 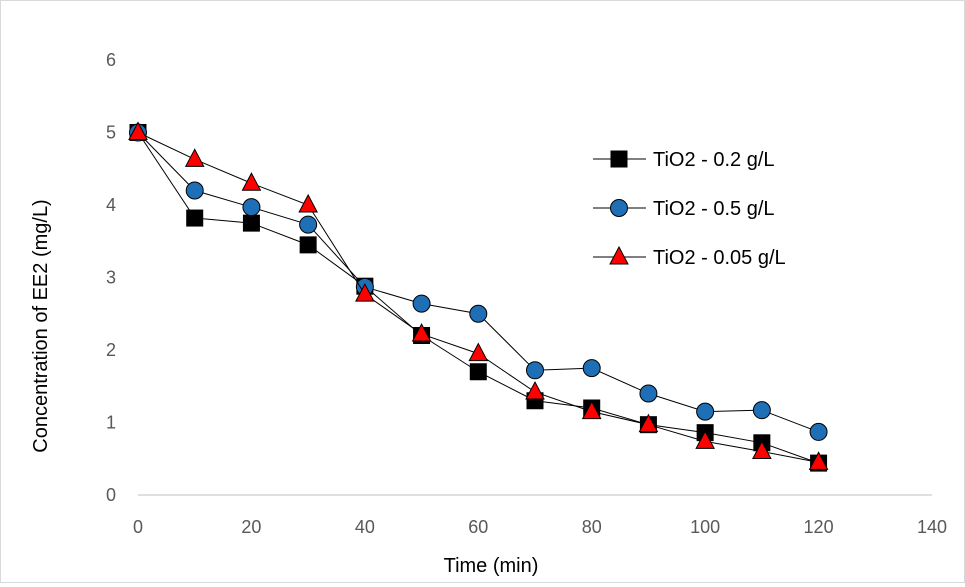 What do you see at coordinates (138, 527) in the screenshot?
I see `x-tick-label: 0` at bounding box center [138, 527].